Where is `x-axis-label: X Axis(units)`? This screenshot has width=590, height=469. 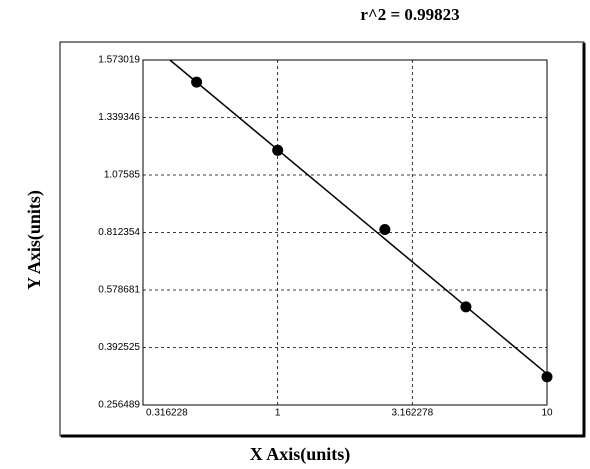 x-axis-label: X Axis(units) is located at coordinates (300, 454).